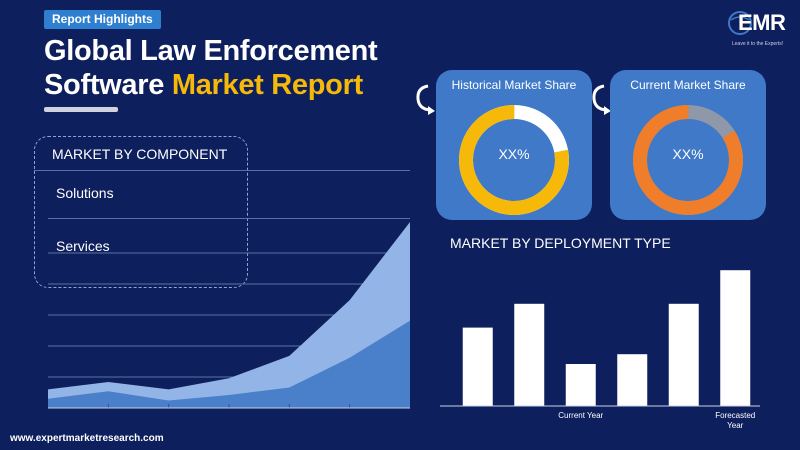  I want to click on deployment-chart-title: MARKET BY DEPLOYMENT TYPE, so click(560, 243).